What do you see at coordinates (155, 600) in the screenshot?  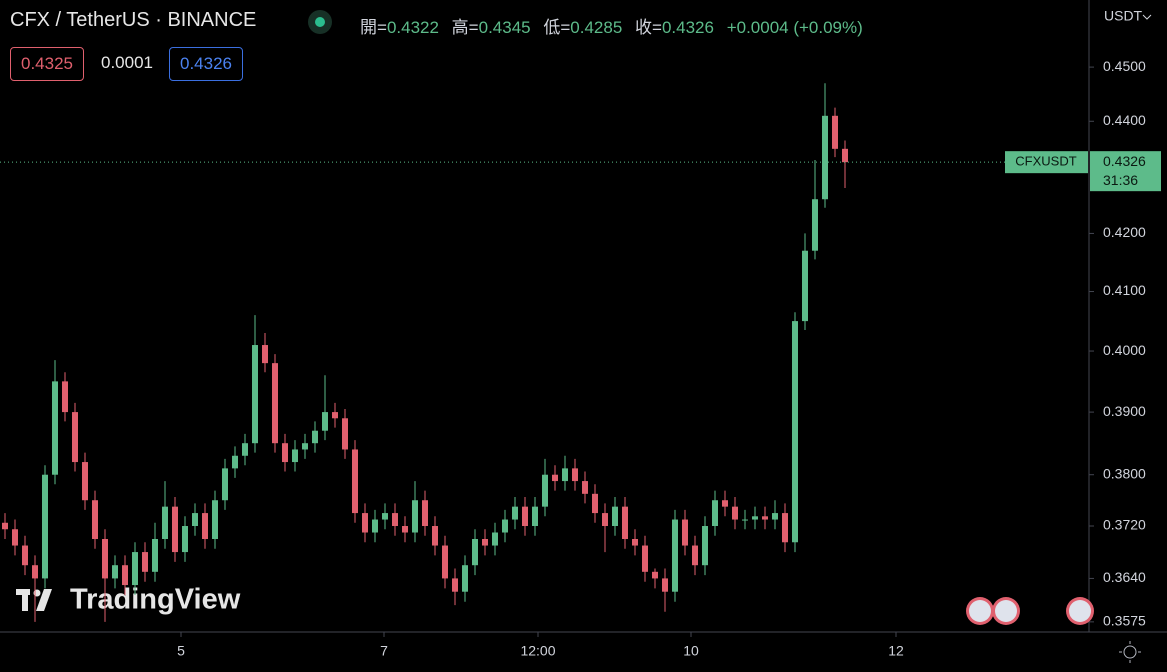 I see `watermark: TradingView` at bounding box center [155, 600].